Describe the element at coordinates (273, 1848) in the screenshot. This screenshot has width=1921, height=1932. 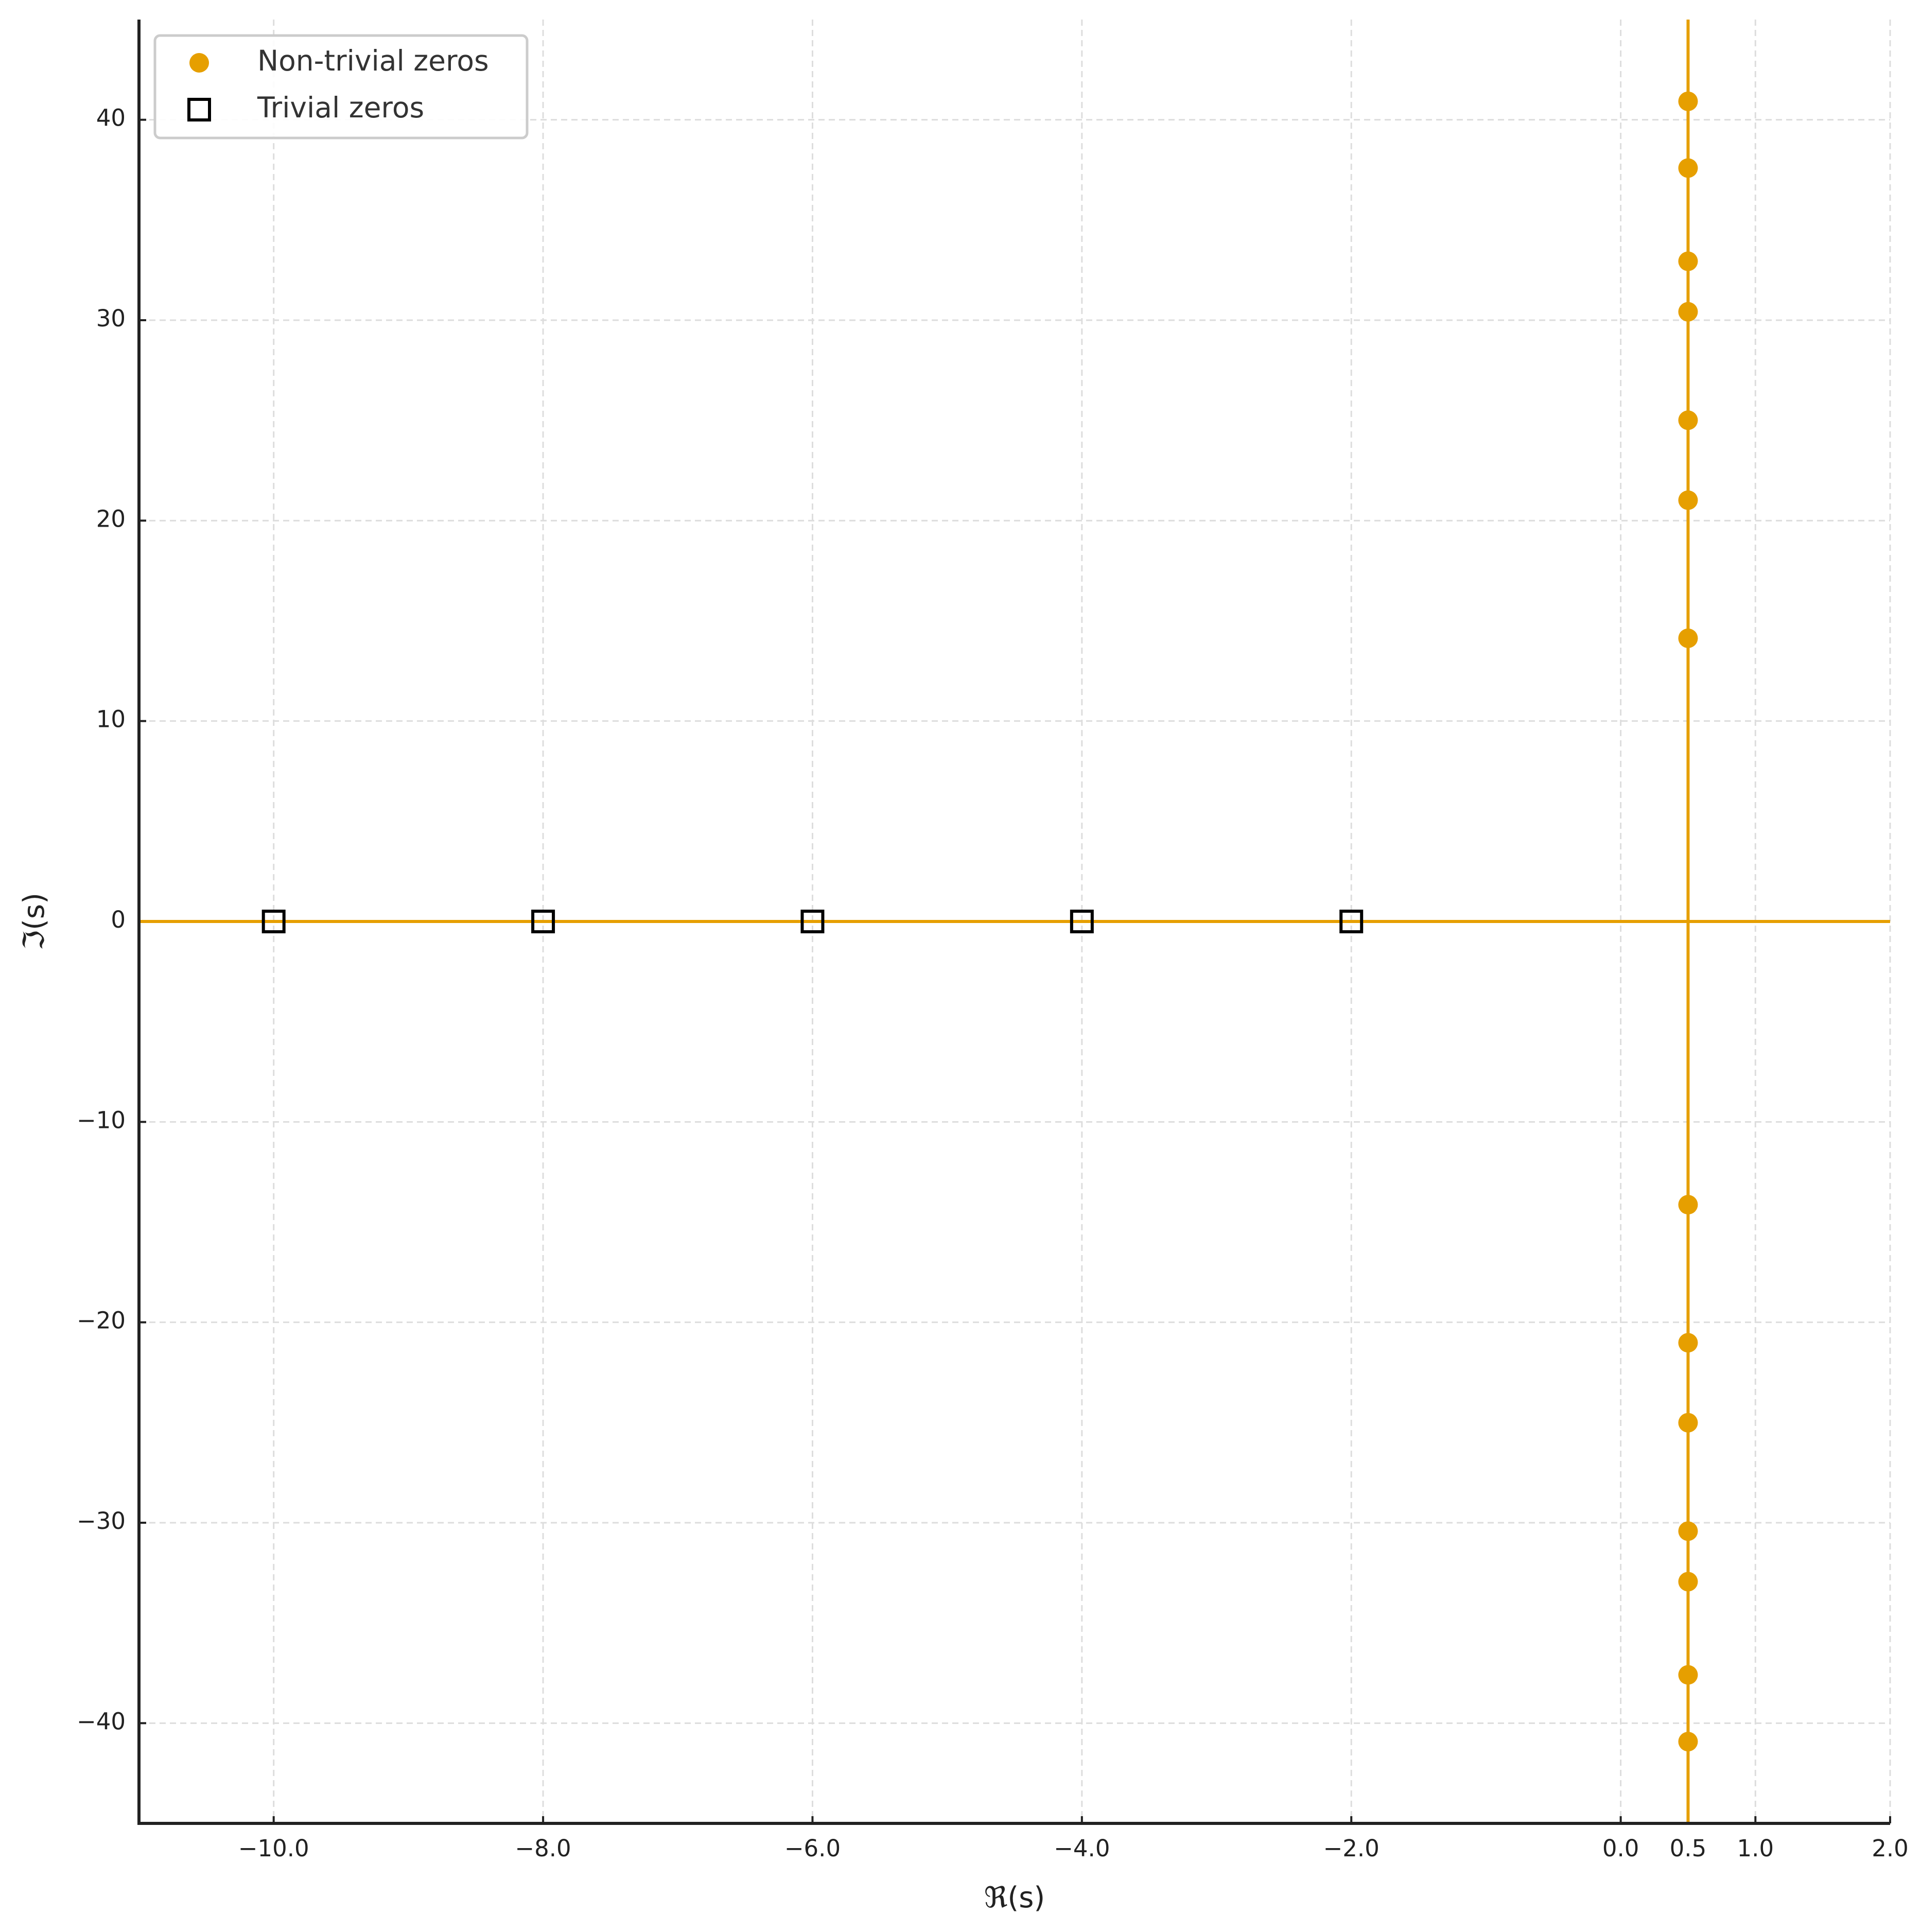
I see `x-tick-label: −10.0` at that location.